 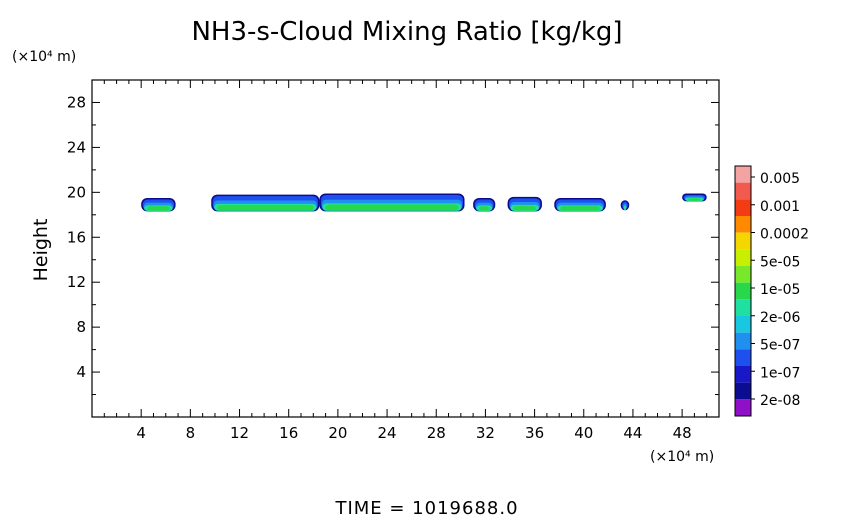 What do you see at coordinates (534, 433) in the screenshot?
I see `x-tick-label: 36` at bounding box center [534, 433].